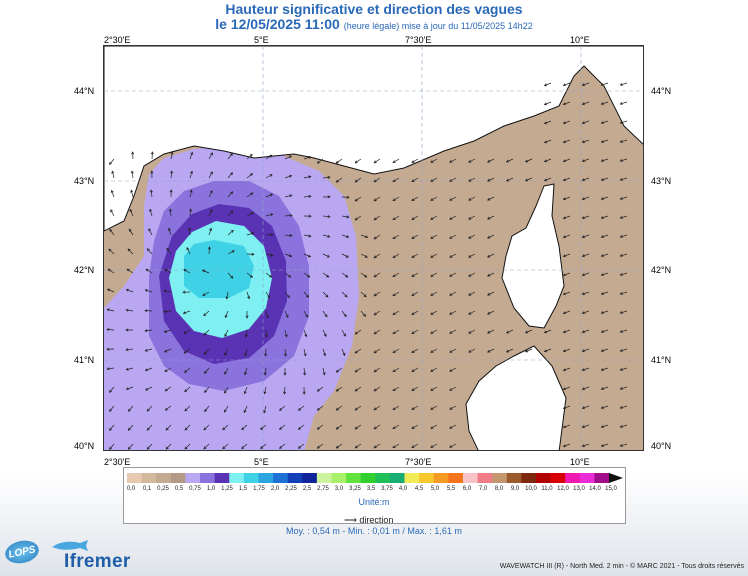  I want to click on legend-label: 3,25, so click(355, 489).